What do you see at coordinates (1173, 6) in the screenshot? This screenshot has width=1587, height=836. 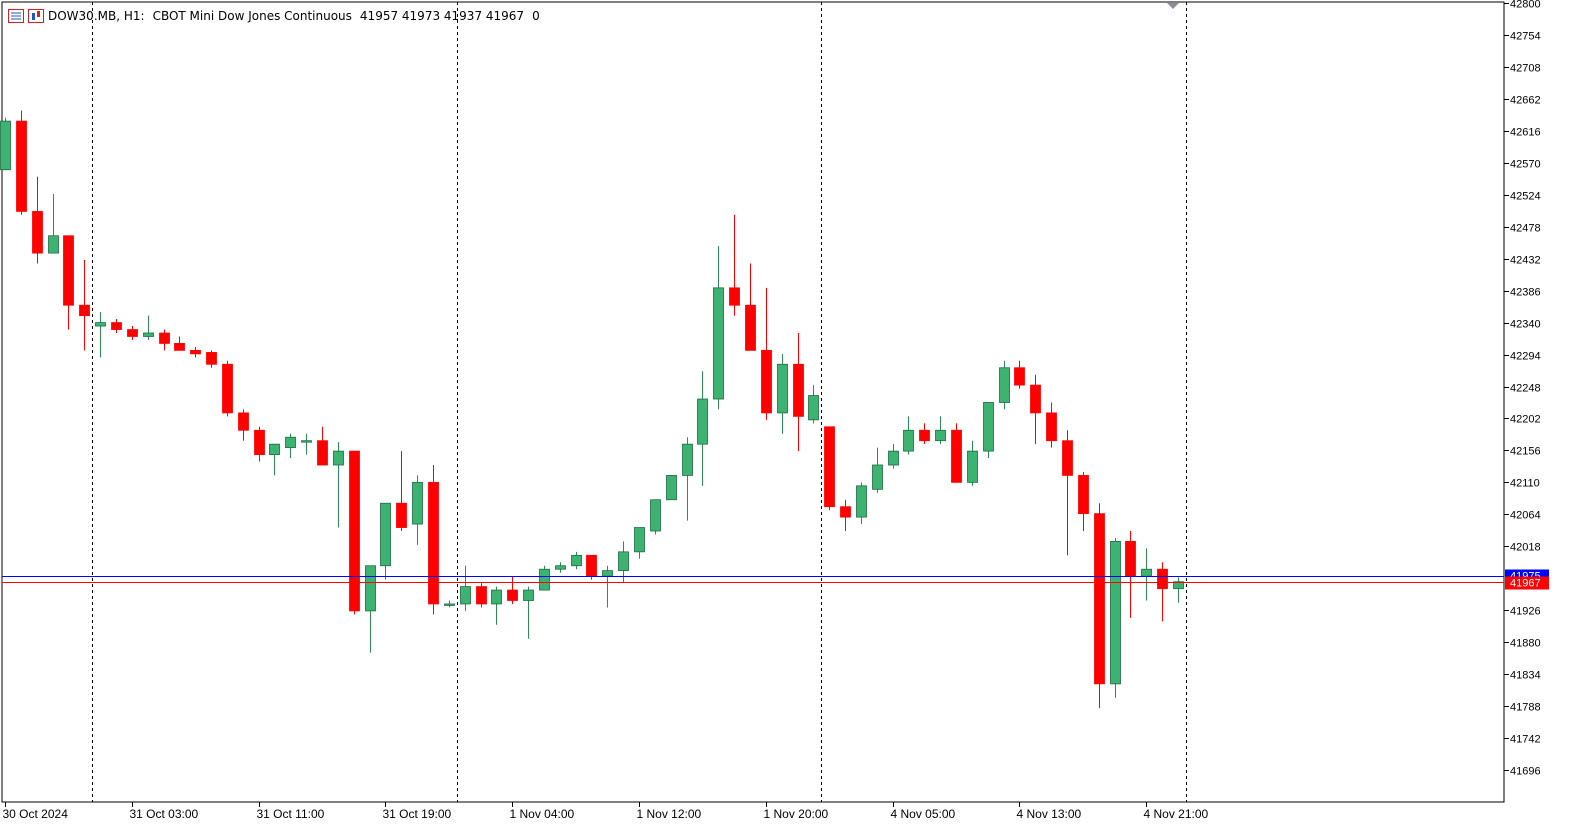 I see `chart-shift-marker` at bounding box center [1173, 6].